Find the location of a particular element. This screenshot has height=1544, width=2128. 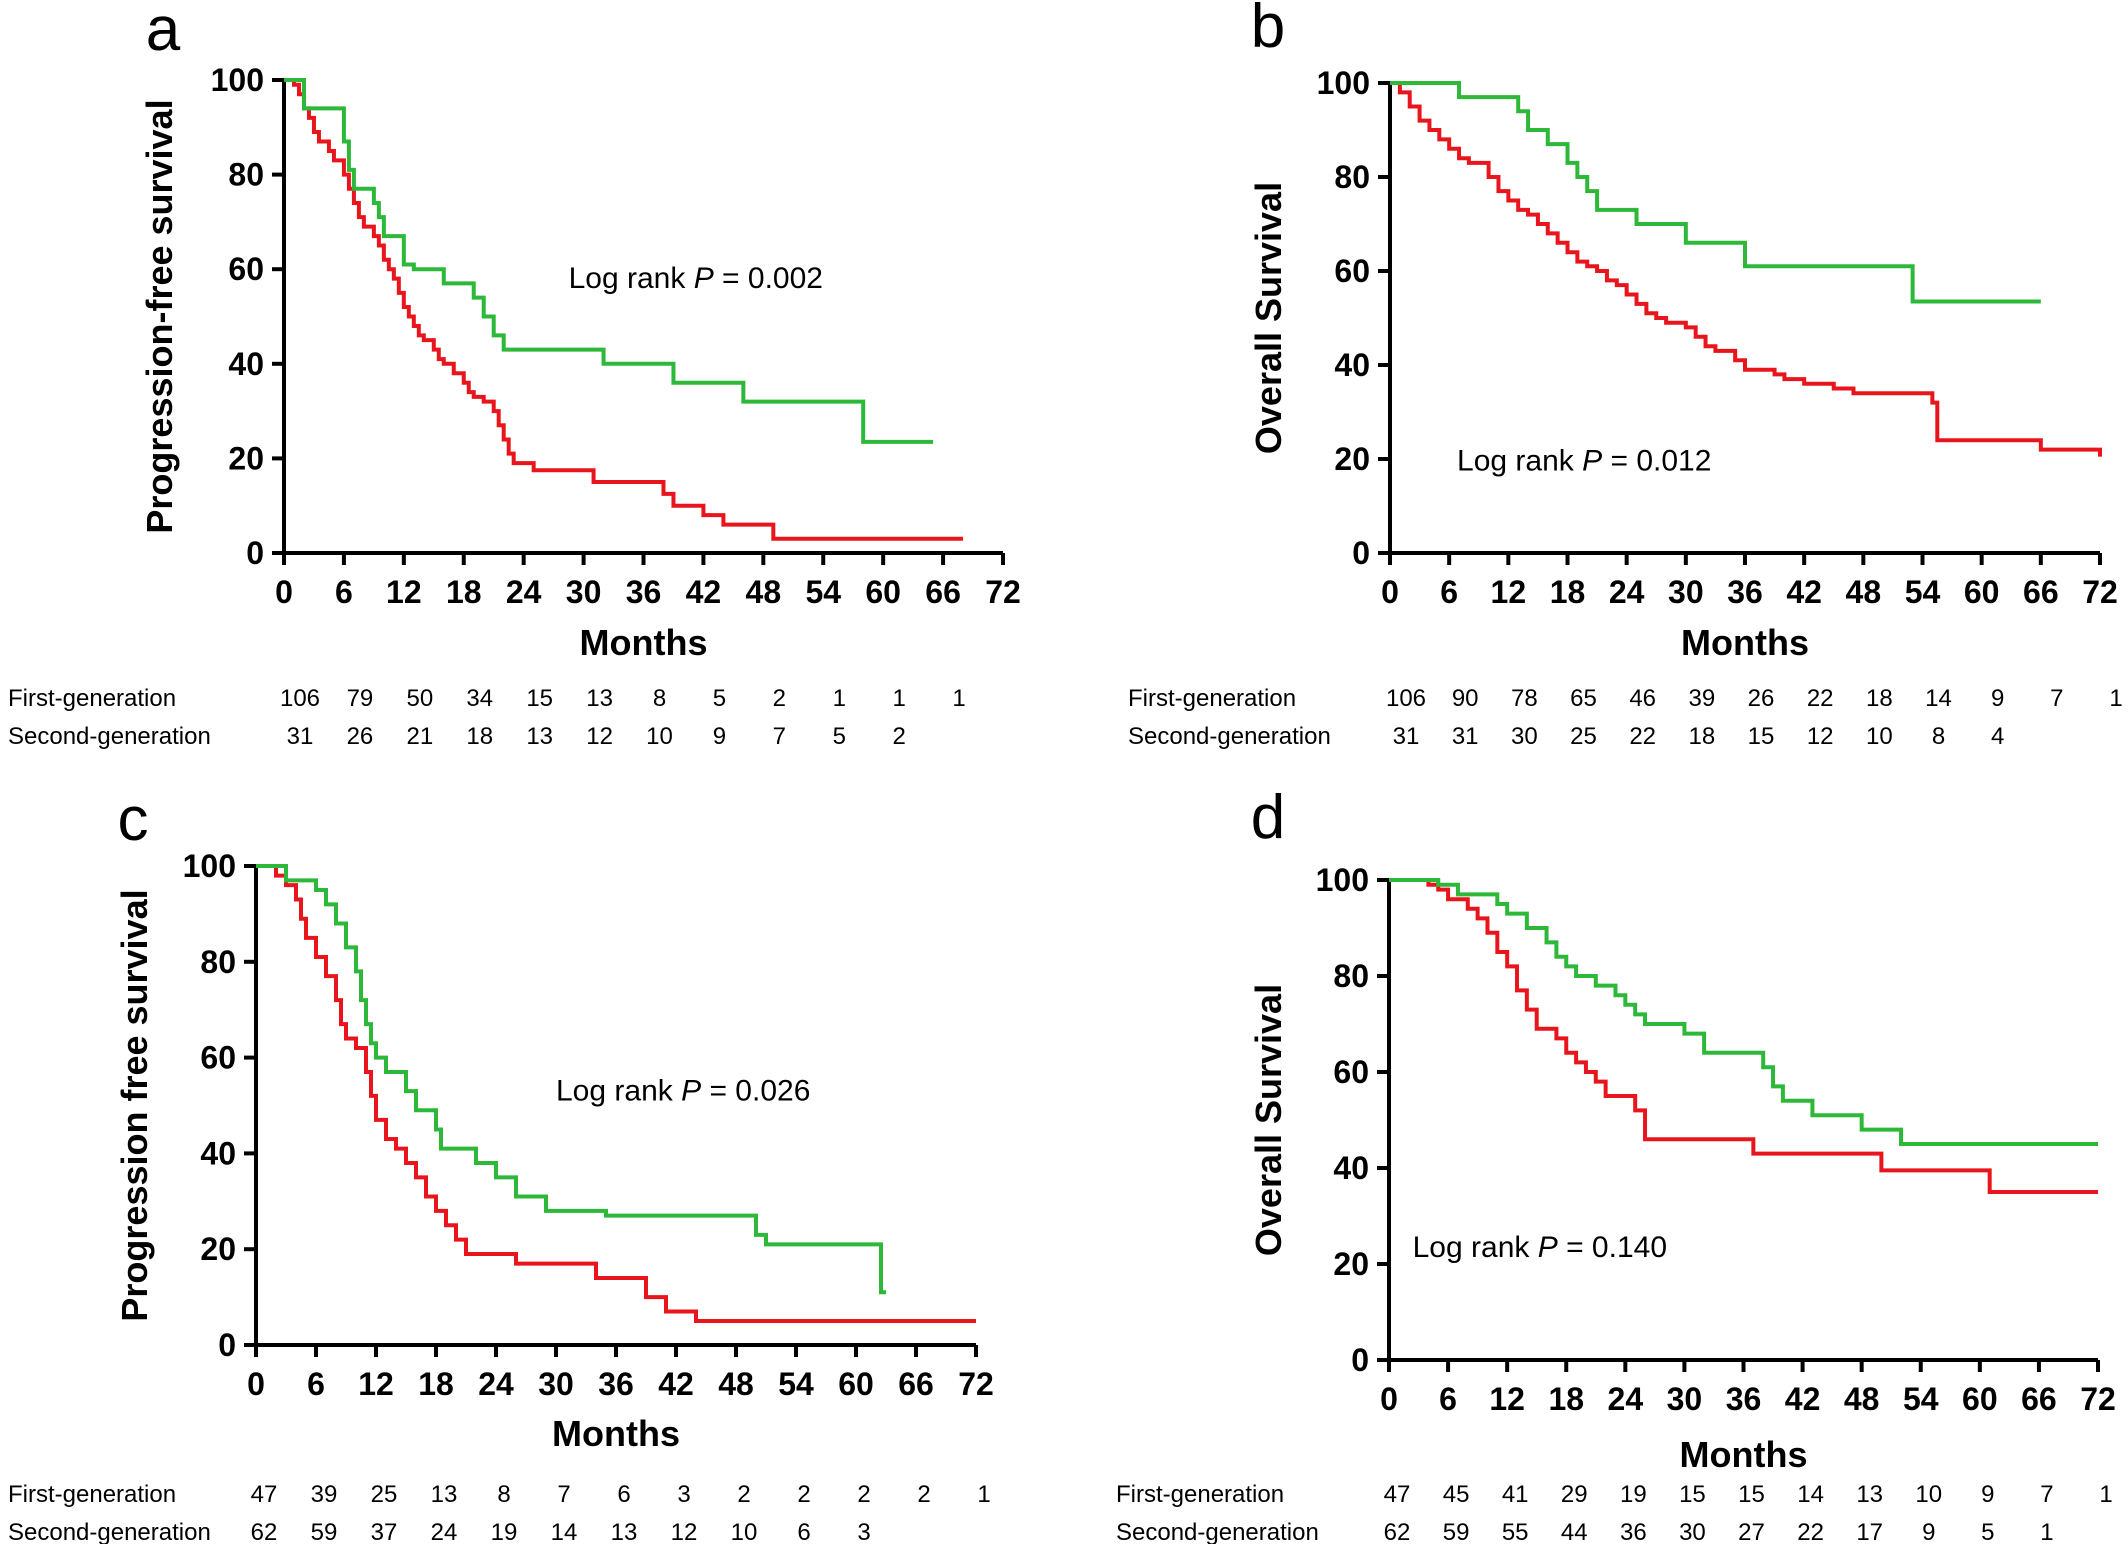

annotation-value: = 0.026 is located at coordinates (755, 1091).